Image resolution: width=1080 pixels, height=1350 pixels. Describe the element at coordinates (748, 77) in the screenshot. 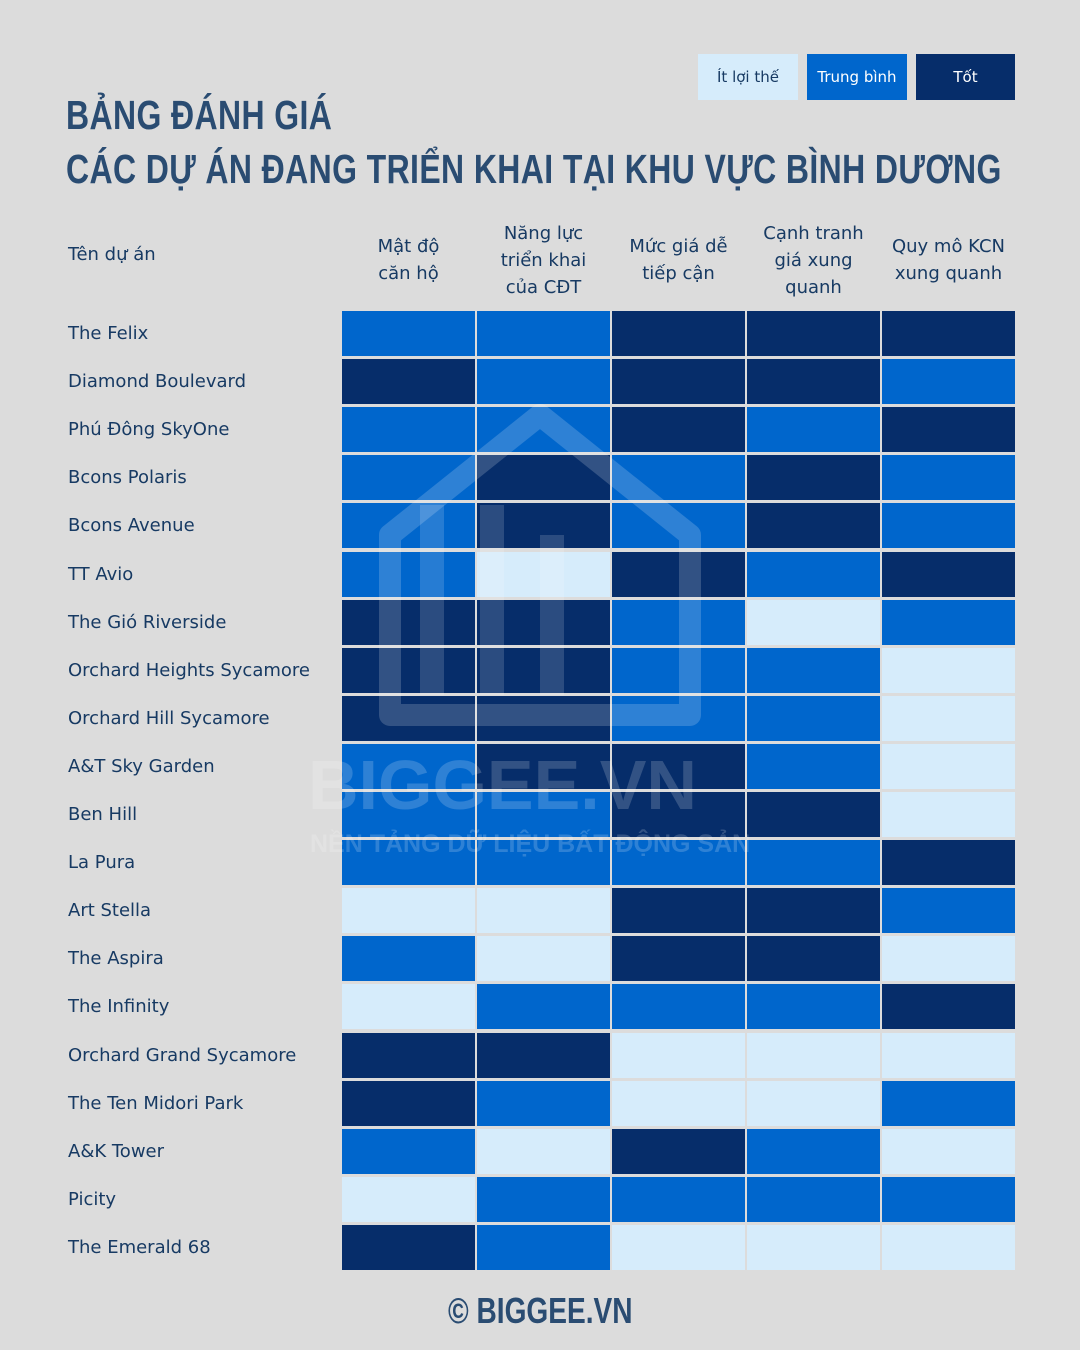

I see `legend-item: Ít lợi thế` at that location.